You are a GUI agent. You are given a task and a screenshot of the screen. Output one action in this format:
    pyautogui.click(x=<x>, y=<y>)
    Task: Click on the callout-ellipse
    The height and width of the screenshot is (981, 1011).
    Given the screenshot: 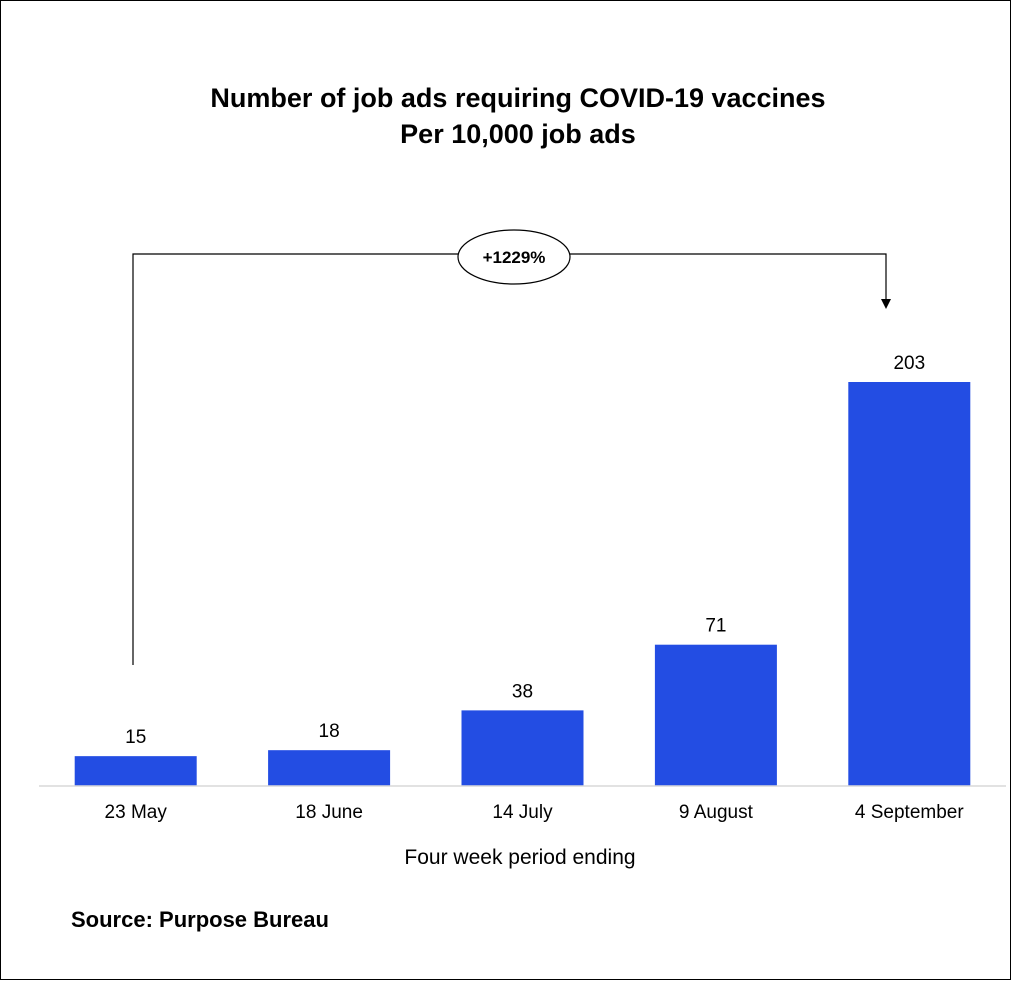 What is the action you would take?
    pyautogui.click(x=514, y=257)
    